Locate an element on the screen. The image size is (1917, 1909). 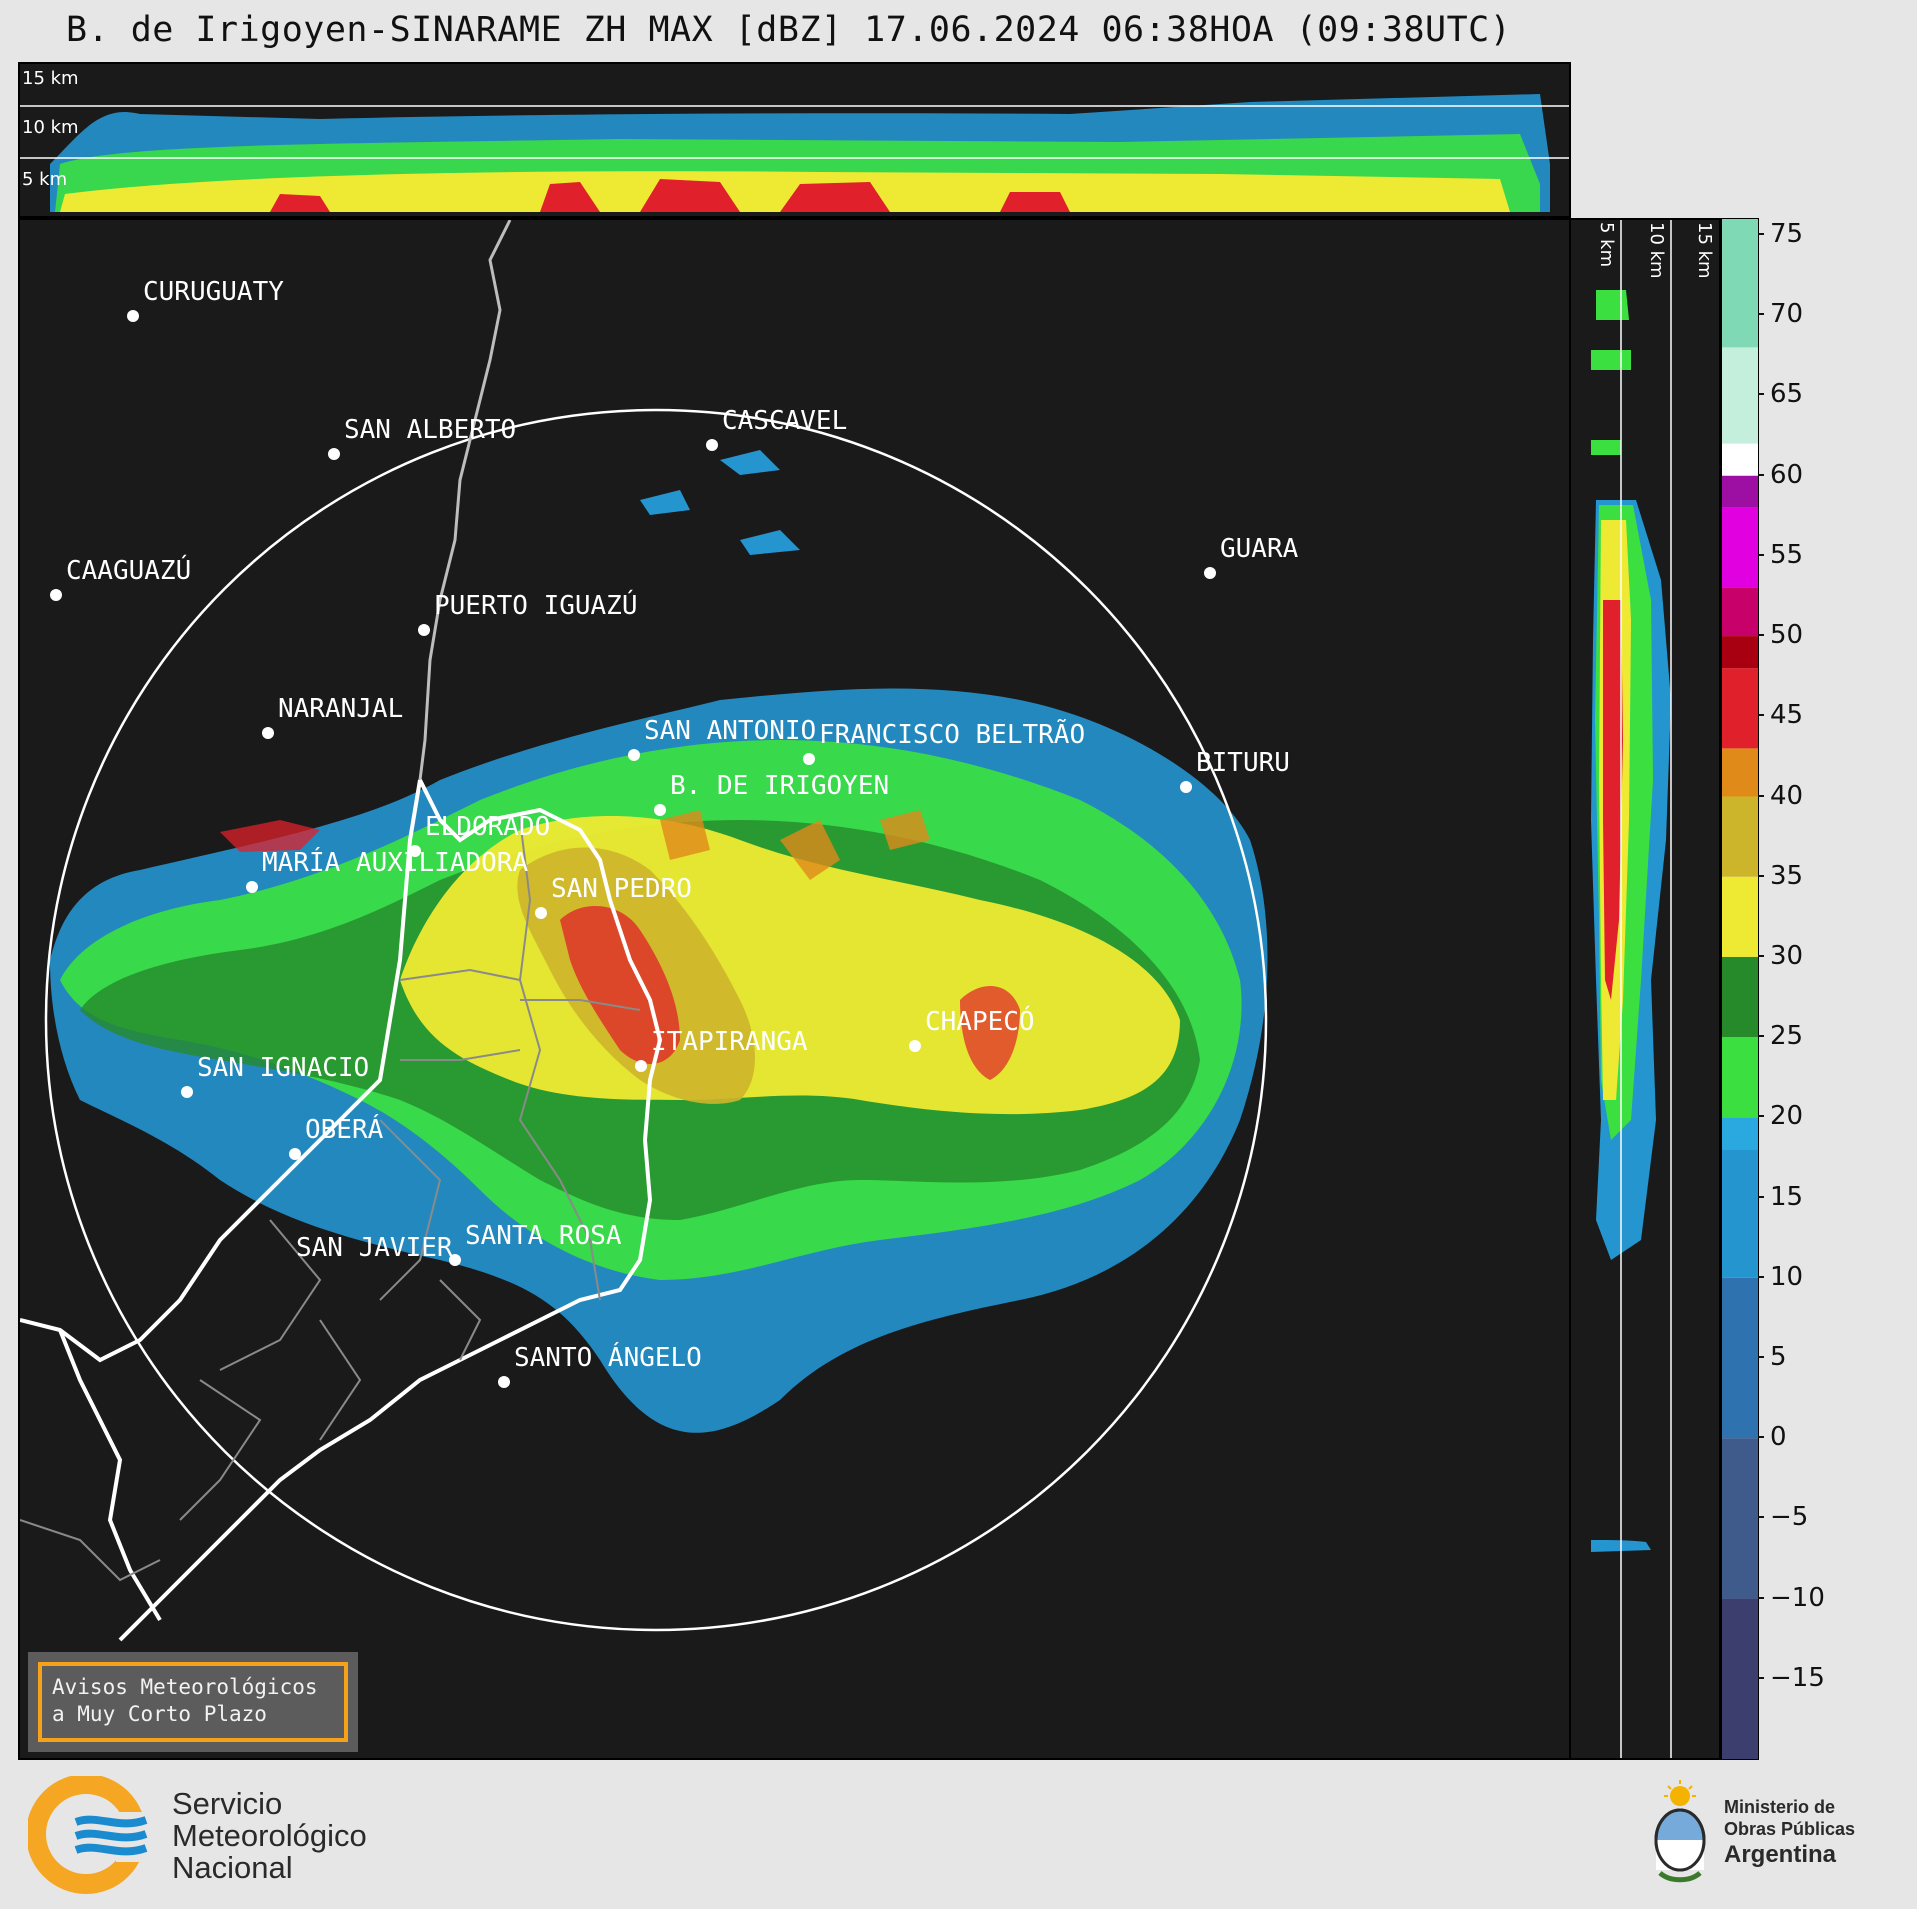
city-label: OBERÁ is located at coordinates (344, 1129).